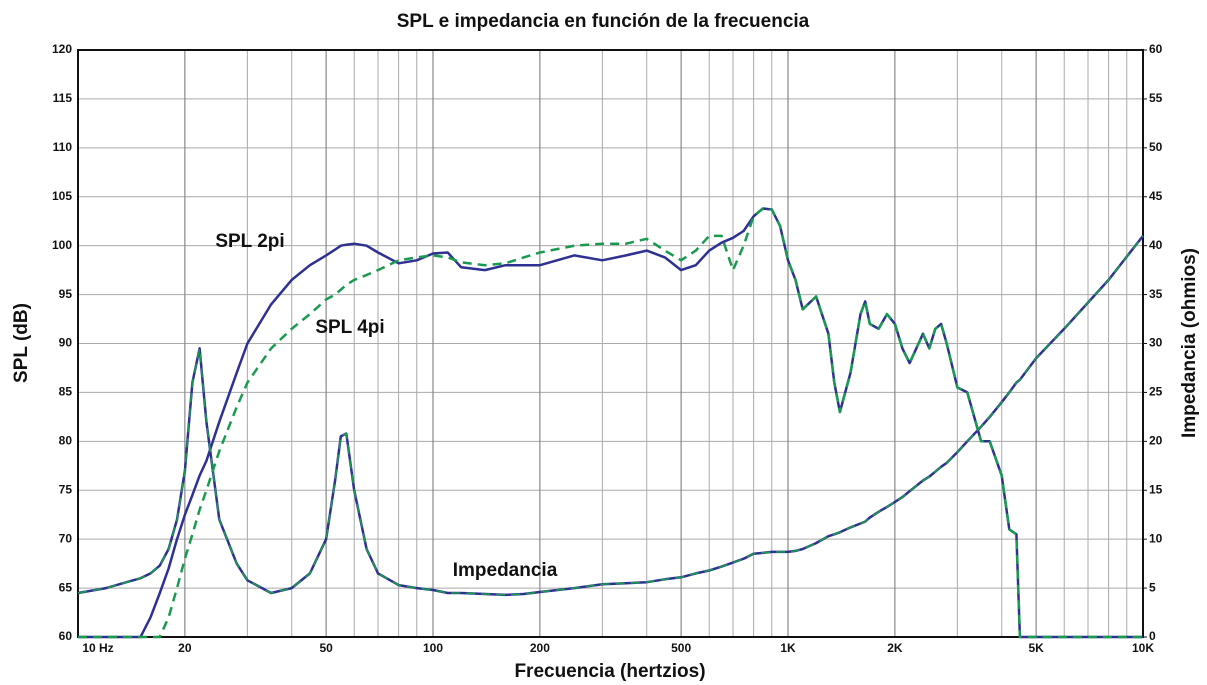 The image size is (1207, 685). I want to click on y2-tick-label: 30, so click(1156, 343).